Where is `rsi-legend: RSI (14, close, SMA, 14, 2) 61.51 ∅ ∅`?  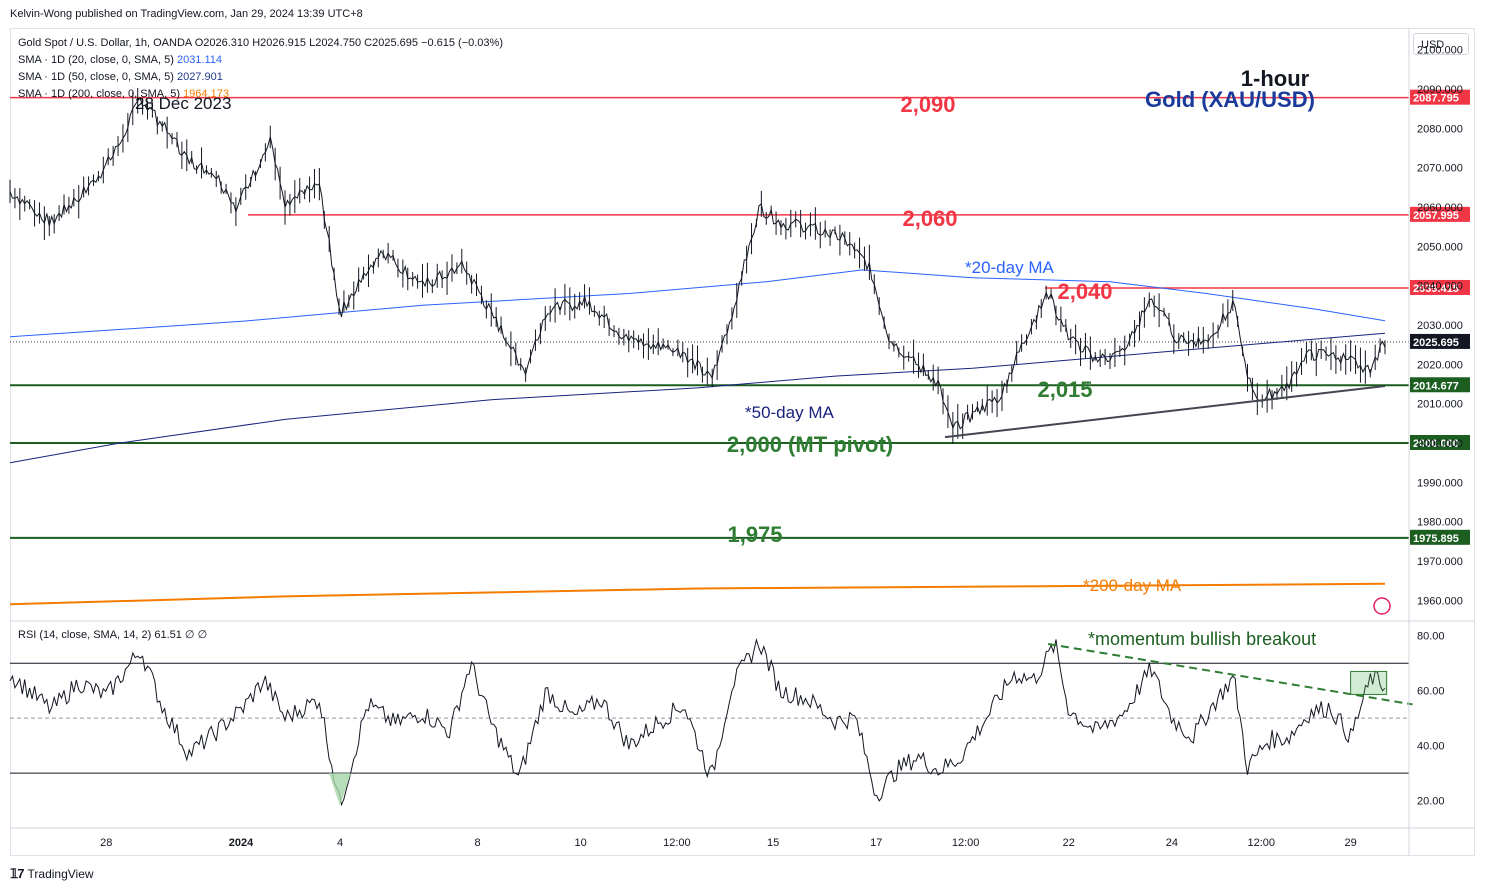
rsi-legend: RSI (14, close, SMA, 14, 2) 61.51 ∅ ∅ is located at coordinates (112, 635).